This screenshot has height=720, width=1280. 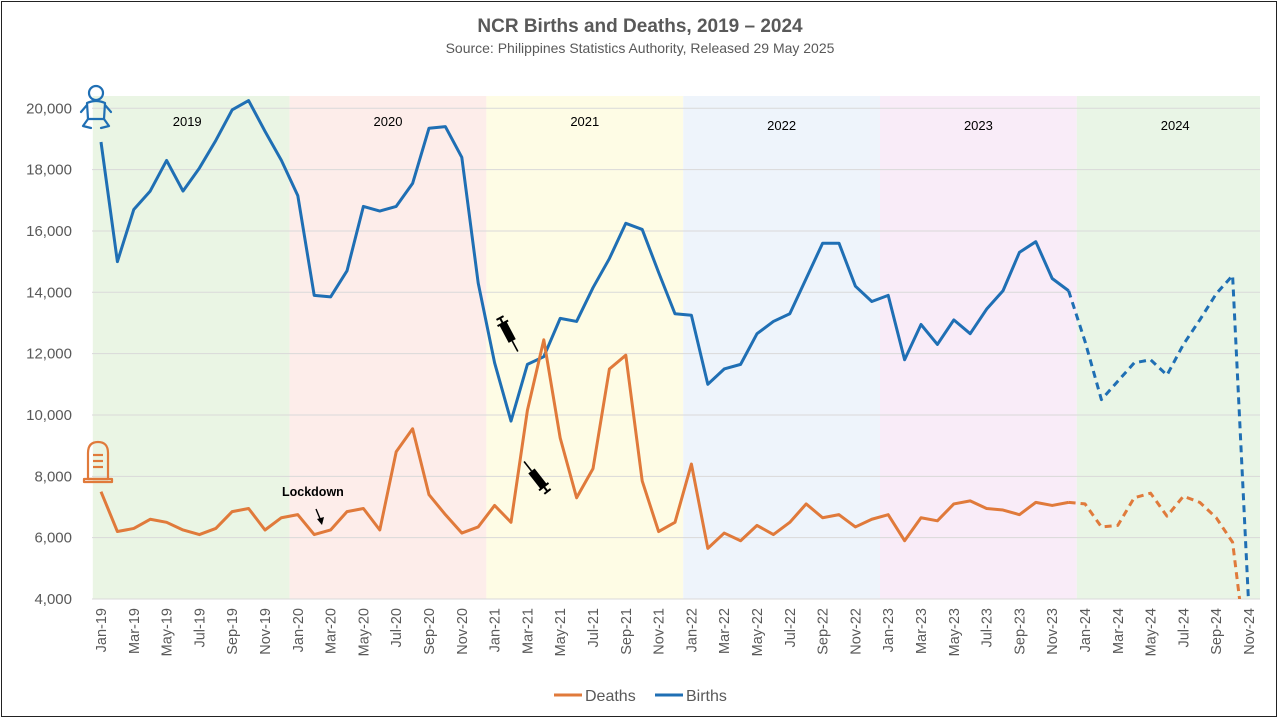 I want to click on year-label-2023: 2023, so click(x=978, y=125).